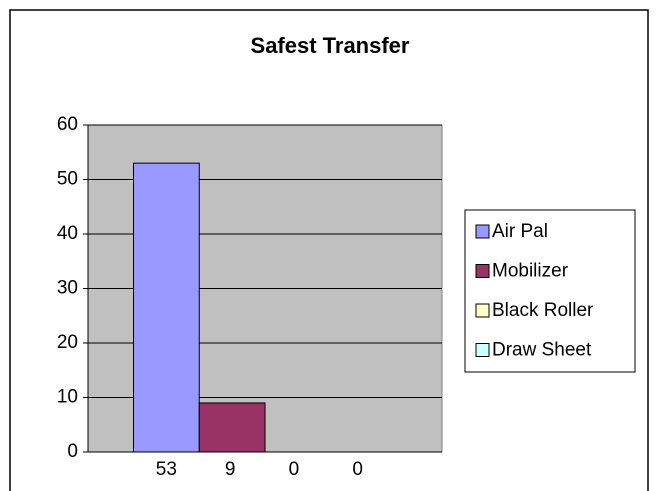 The width and height of the screenshot is (658, 491). What do you see at coordinates (67, 342) in the screenshot?
I see `y-tick-label: 20` at bounding box center [67, 342].